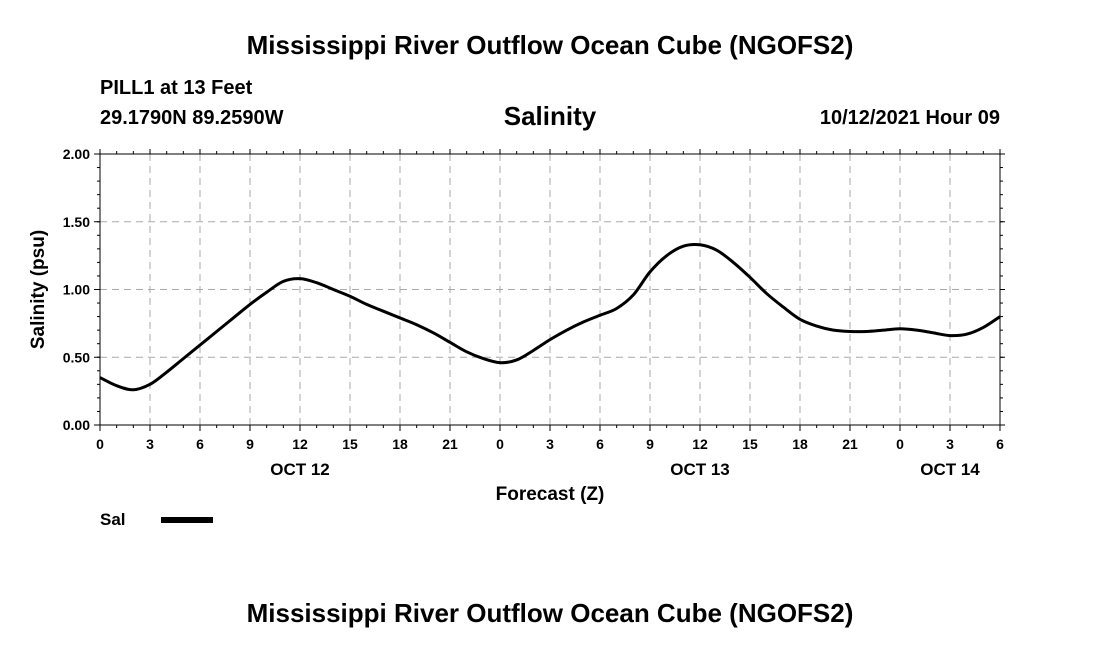 This screenshot has height=650, width=1100. Describe the element at coordinates (300, 469) in the screenshot. I see `date-label: OCT 12` at that location.